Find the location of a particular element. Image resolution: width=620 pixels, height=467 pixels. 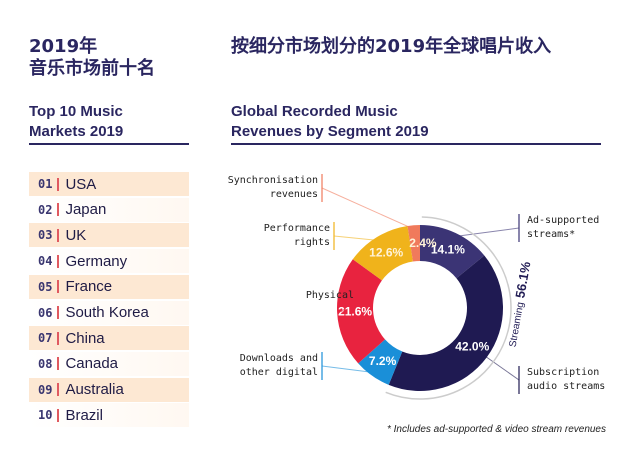

label-line: other digital is located at coordinates (278, 372).